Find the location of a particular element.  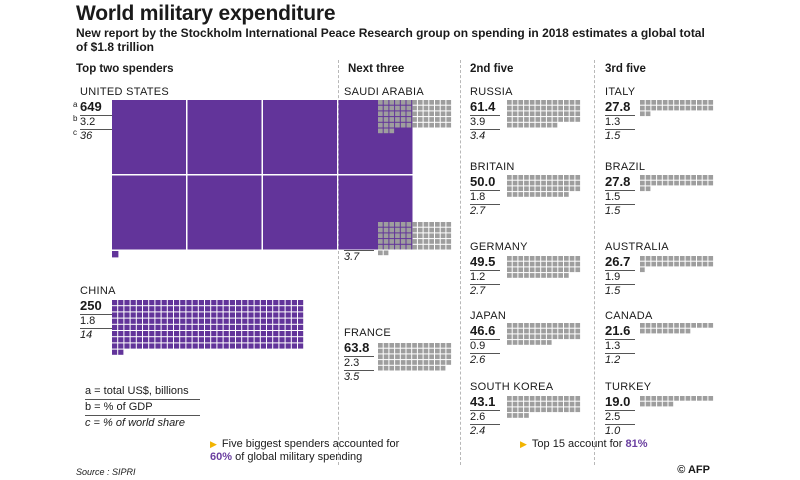

total-value-britain: 50.0 is located at coordinates (483, 181).